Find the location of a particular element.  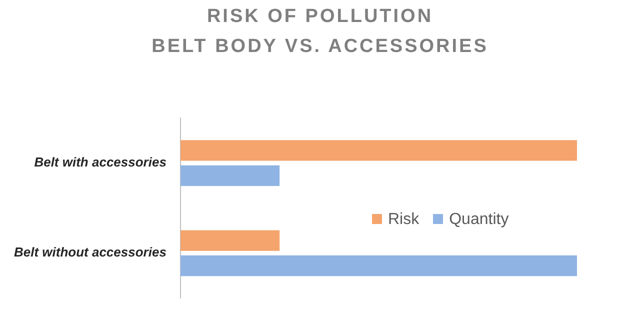

y-tick-label: Belt with accessories is located at coordinates (100, 162).